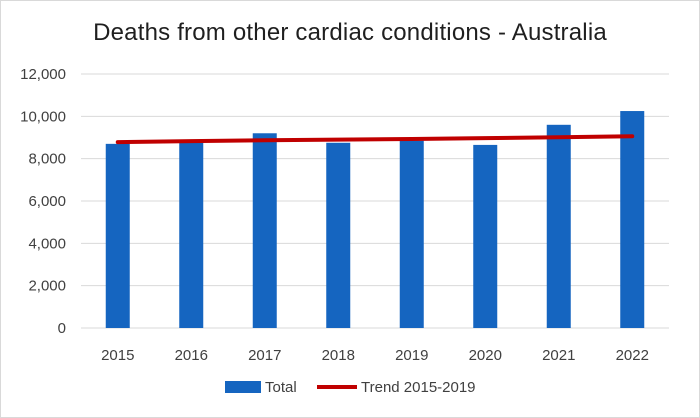 The height and width of the screenshot is (418, 700). I want to click on x-tick-label: 2015, so click(117, 355).